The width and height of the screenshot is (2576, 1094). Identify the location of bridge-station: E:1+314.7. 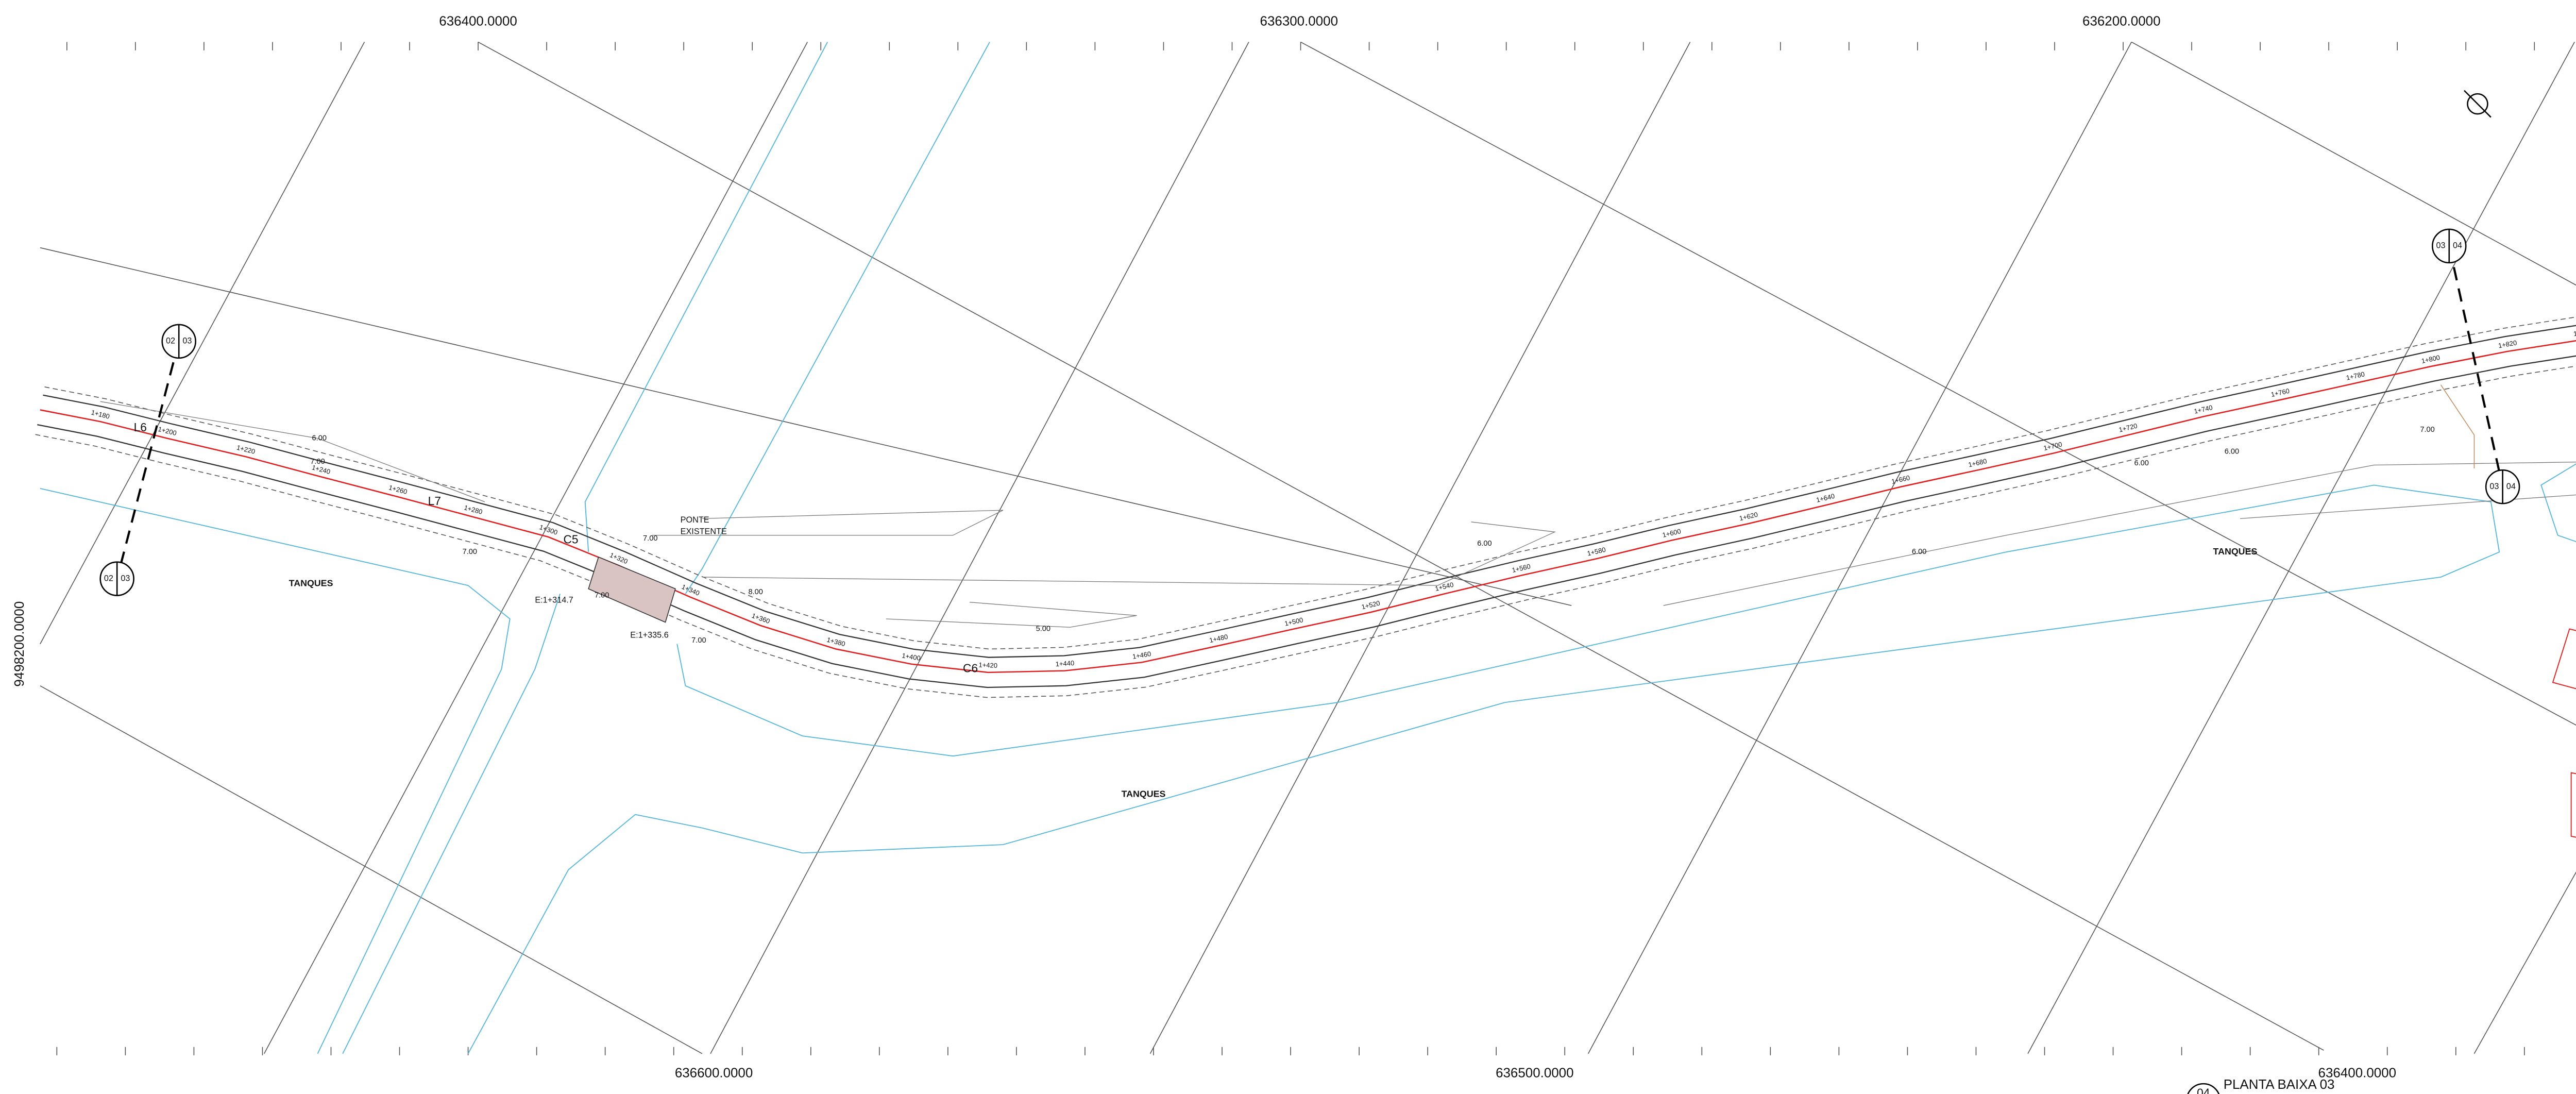
(554, 600).